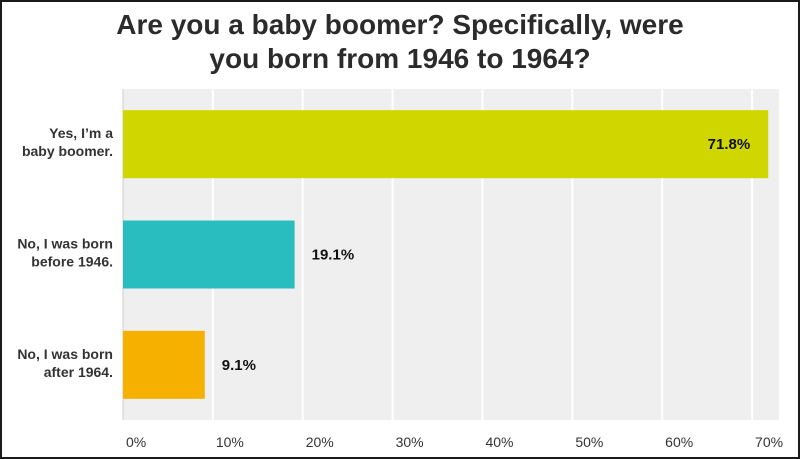 Image resolution: width=800 pixels, height=459 pixels. What do you see at coordinates (589, 442) in the screenshot?
I see `x-tick-label-5: 50%` at bounding box center [589, 442].